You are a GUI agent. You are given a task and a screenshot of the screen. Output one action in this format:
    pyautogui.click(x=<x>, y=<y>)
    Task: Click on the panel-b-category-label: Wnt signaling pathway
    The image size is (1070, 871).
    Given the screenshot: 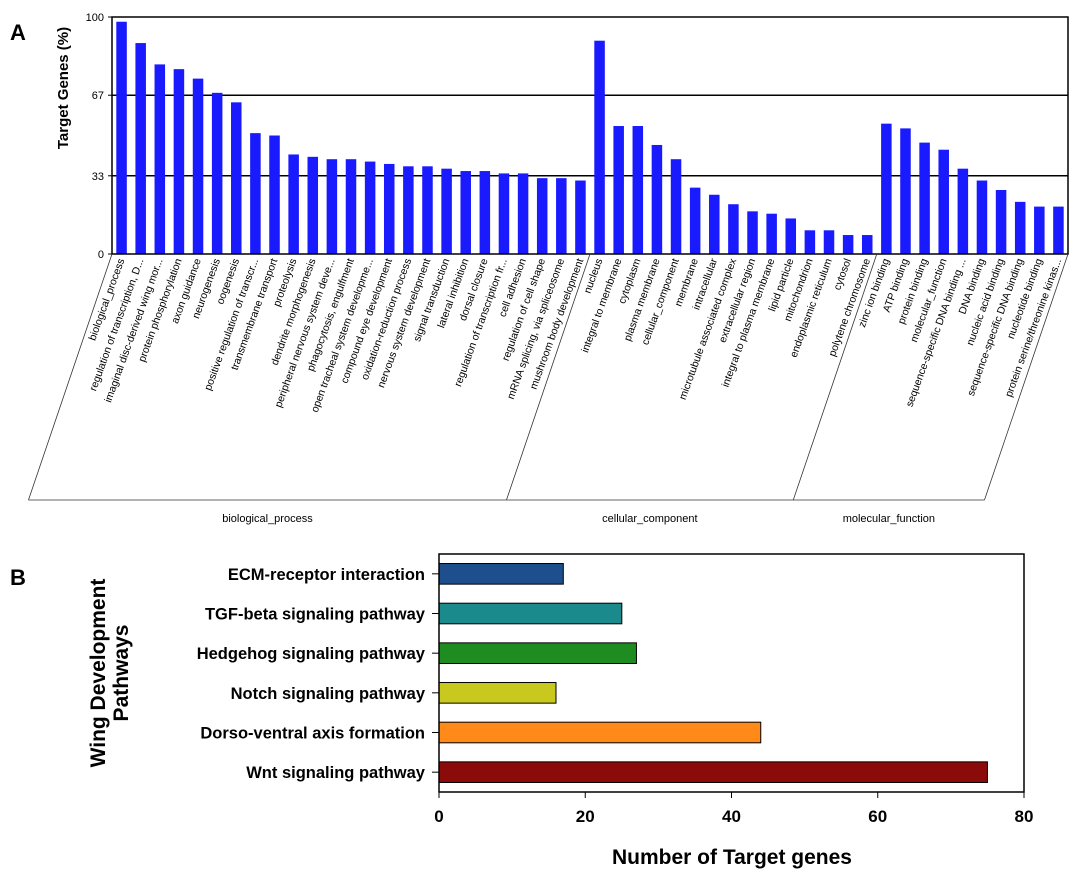 What is the action you would take?
    pyautogui.click(x=336, y=773)
    